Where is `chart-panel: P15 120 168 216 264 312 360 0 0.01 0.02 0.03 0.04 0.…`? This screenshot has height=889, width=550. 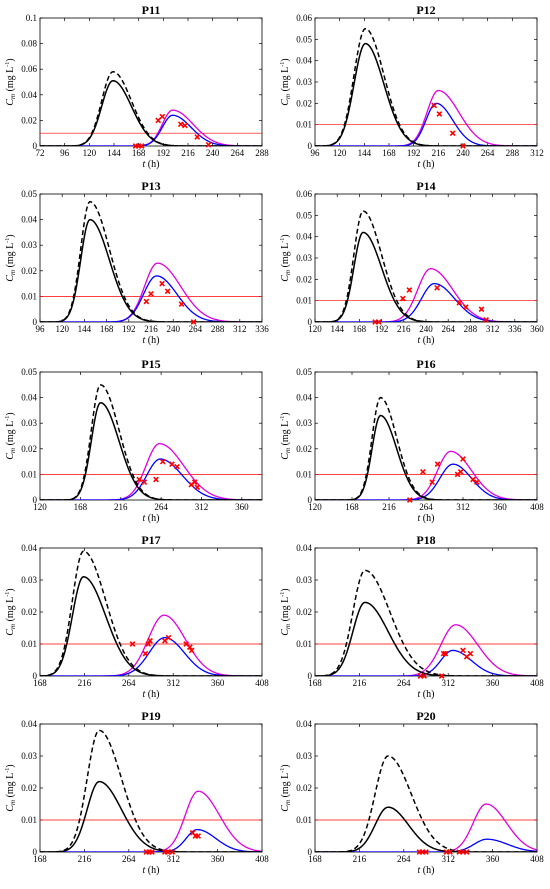
chart-panel: P15 120 168 216 264 312 360 0 0.01 0.02 0.03 0.04 0.… is located at coordinates (134, 440).